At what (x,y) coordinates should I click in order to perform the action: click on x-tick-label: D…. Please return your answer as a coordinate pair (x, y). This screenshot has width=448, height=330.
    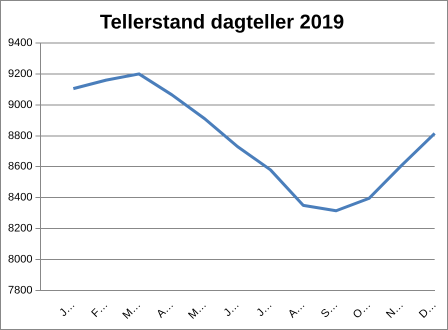
    Looking at the image, I should click on (428, 309).